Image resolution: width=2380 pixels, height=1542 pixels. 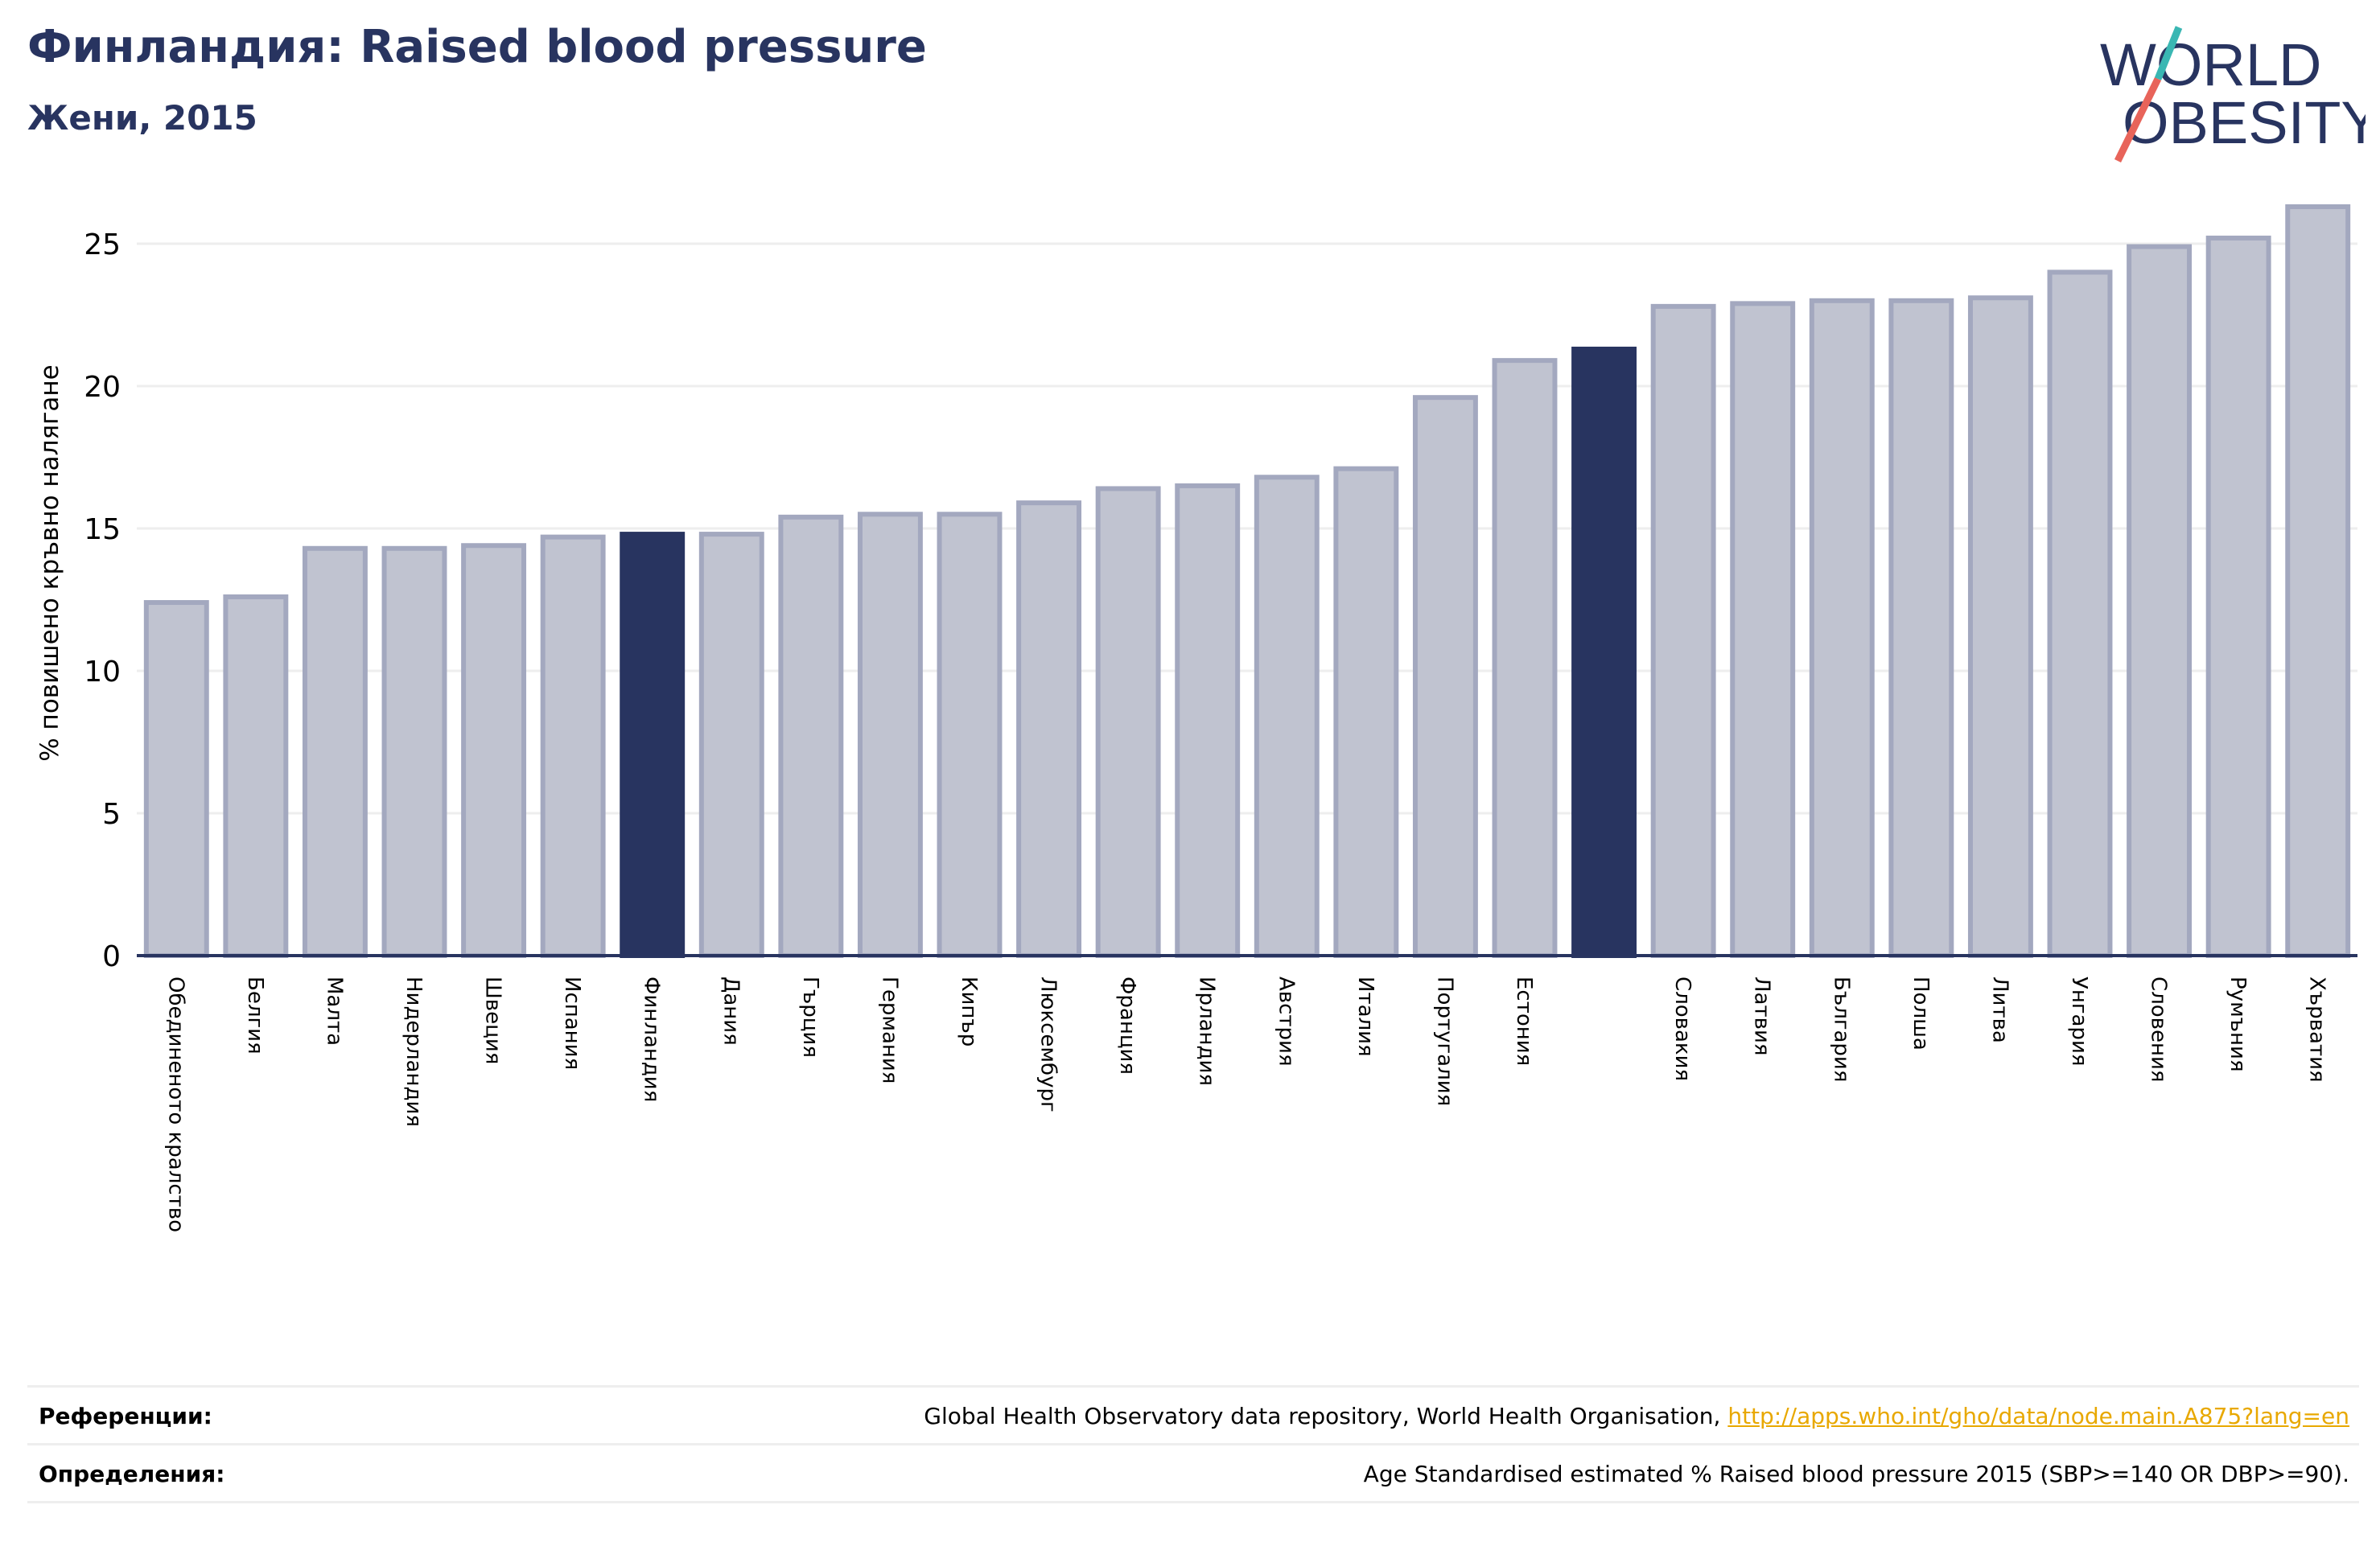 What do you see at coordinates (1365, 1017) in the screenshot?
I see `x-tick-label: Италия` at bounding box center [1365, 1017].